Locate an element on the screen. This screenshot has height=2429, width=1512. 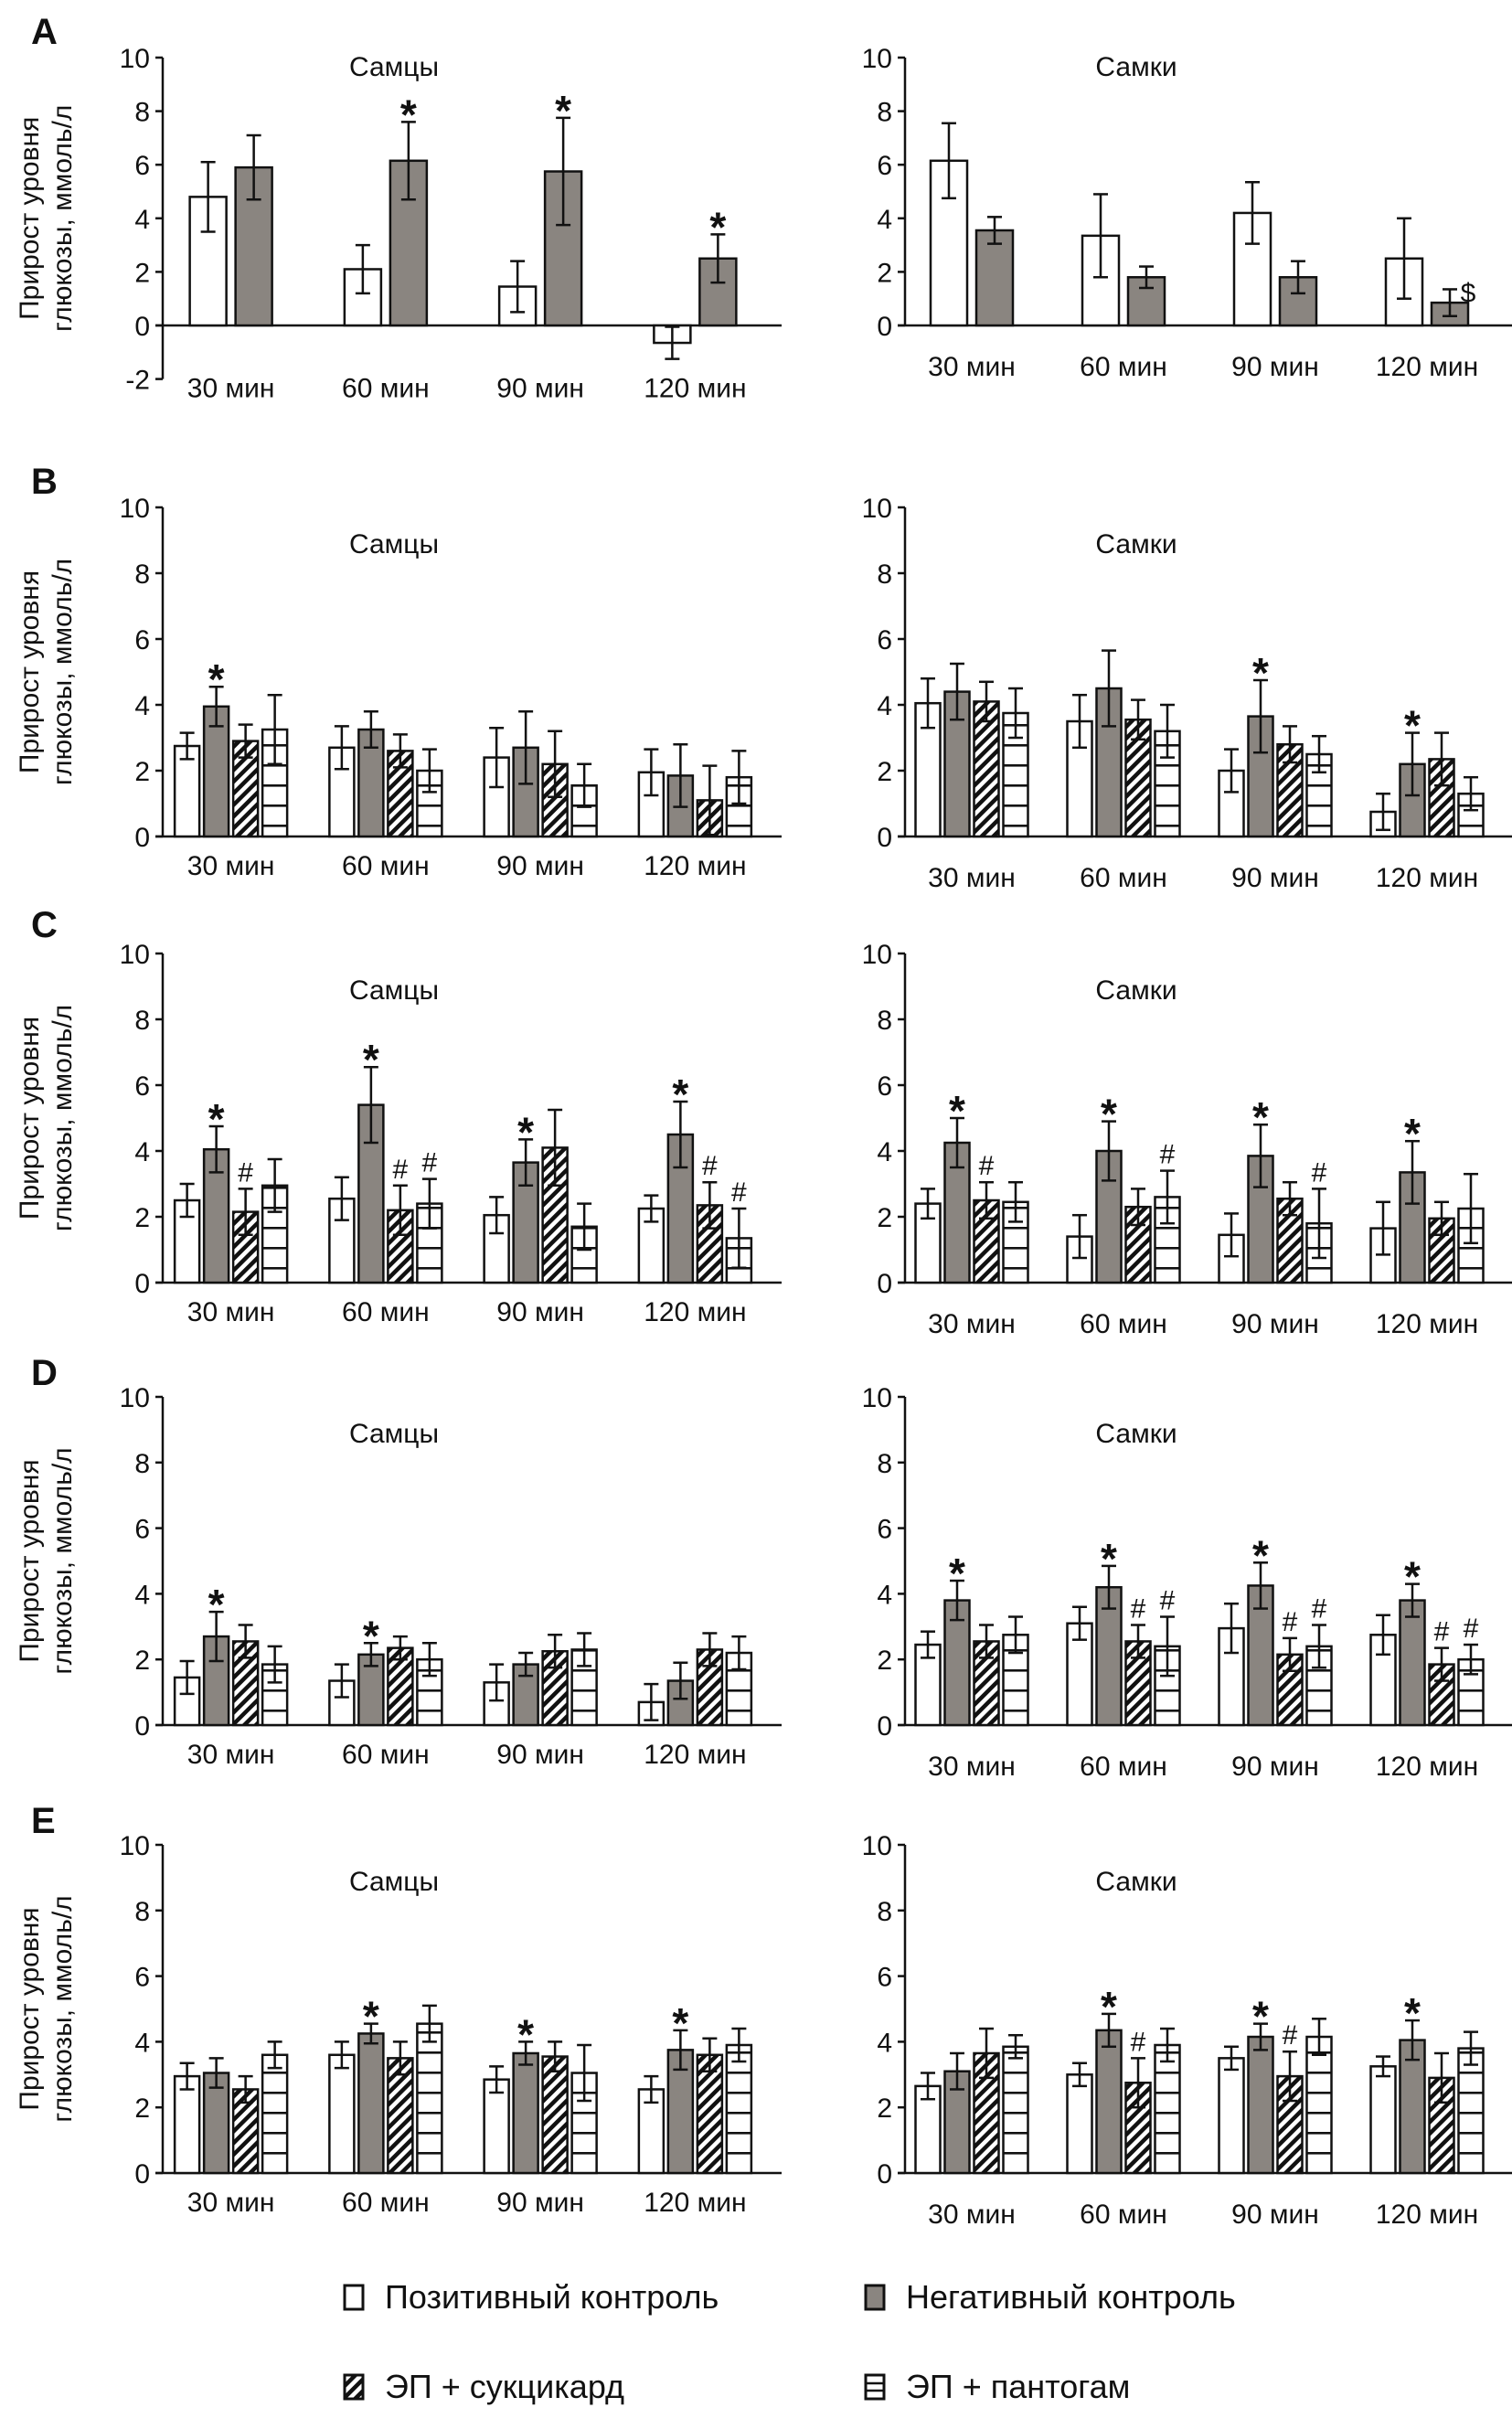
legend-label: ЭП + сукцикард is located at coordinates (505, 2386).